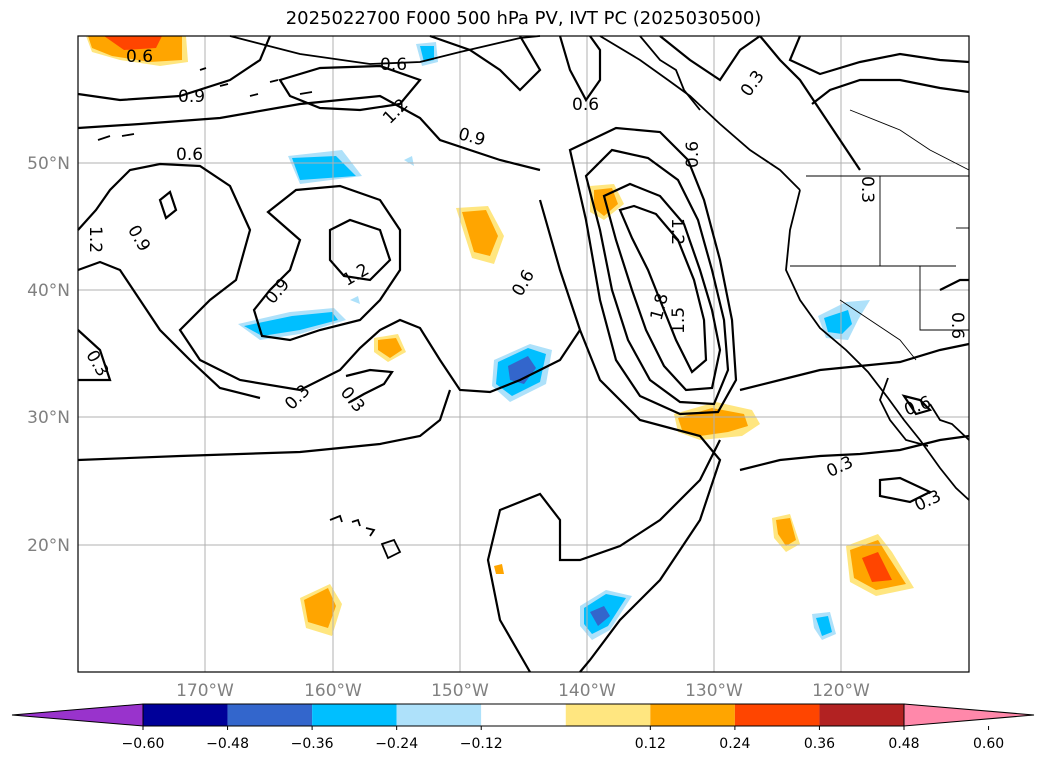 This screenshot has height=765, width=1047. Describe the element at coordinates (679, 320) in the screenshot. I see `contour-label: 1.5` at that location.